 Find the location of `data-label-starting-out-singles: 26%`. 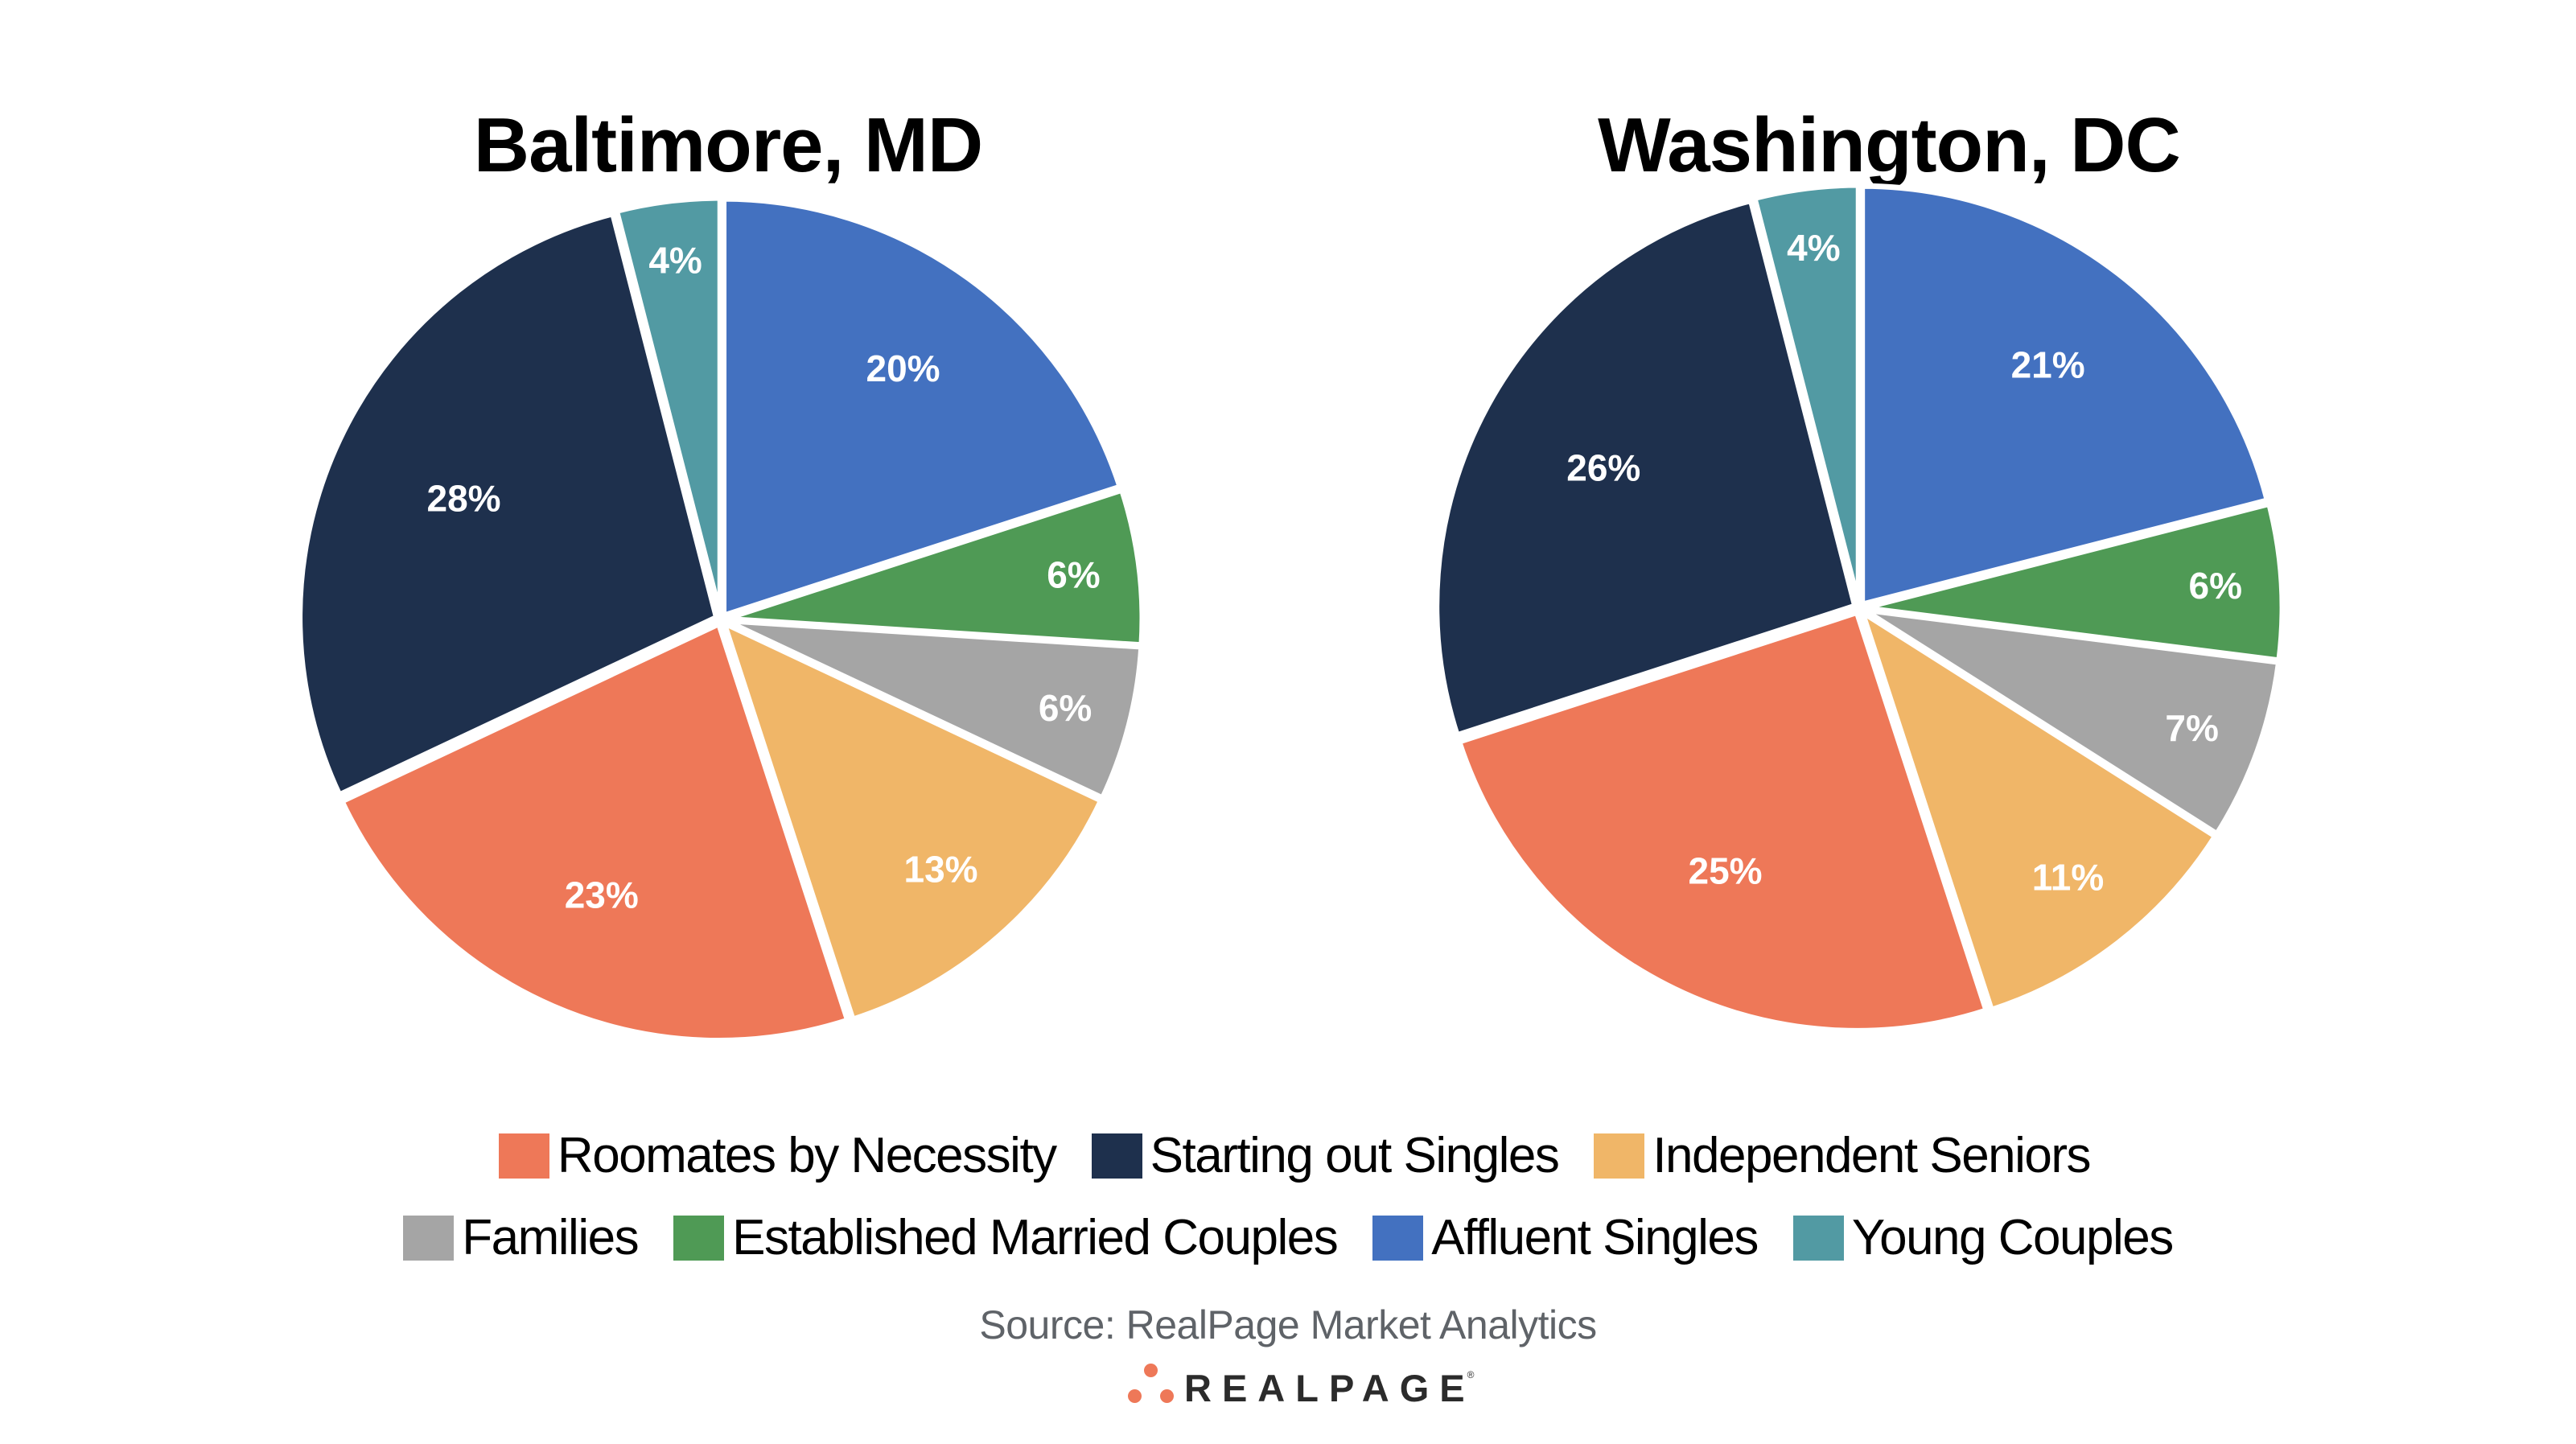

data-label-starting-out-singles: 26% is located at coordinates (1603, 467).